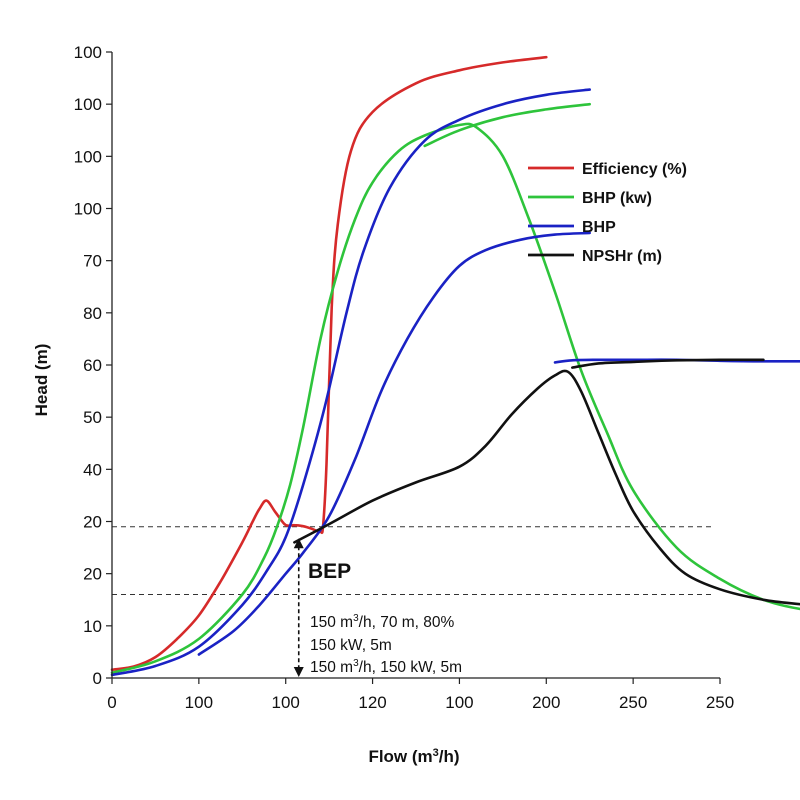  I want to click on x-axis-title: Flow (m3/h), so click(413, 756).